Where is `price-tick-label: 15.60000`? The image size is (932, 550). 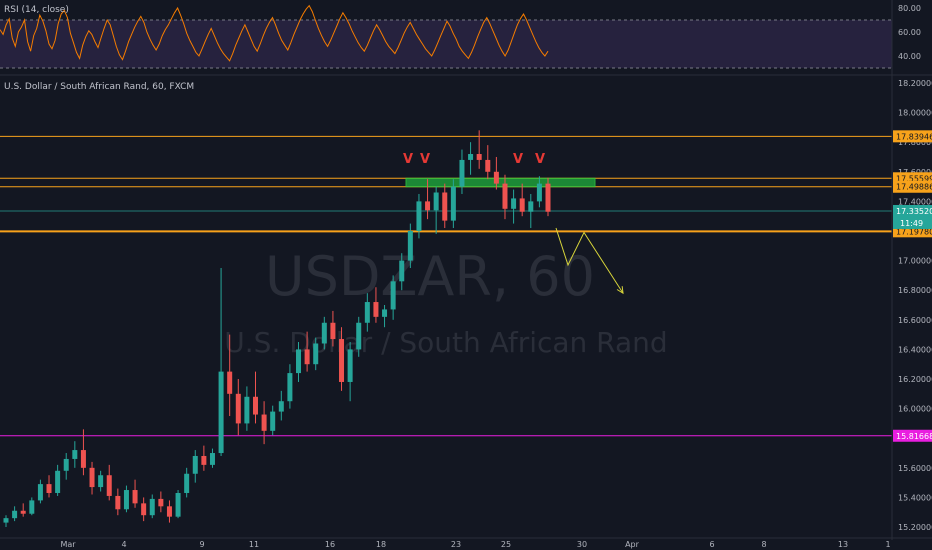
price-tick-label: 15.60000 is located at coordinates (915, 468).